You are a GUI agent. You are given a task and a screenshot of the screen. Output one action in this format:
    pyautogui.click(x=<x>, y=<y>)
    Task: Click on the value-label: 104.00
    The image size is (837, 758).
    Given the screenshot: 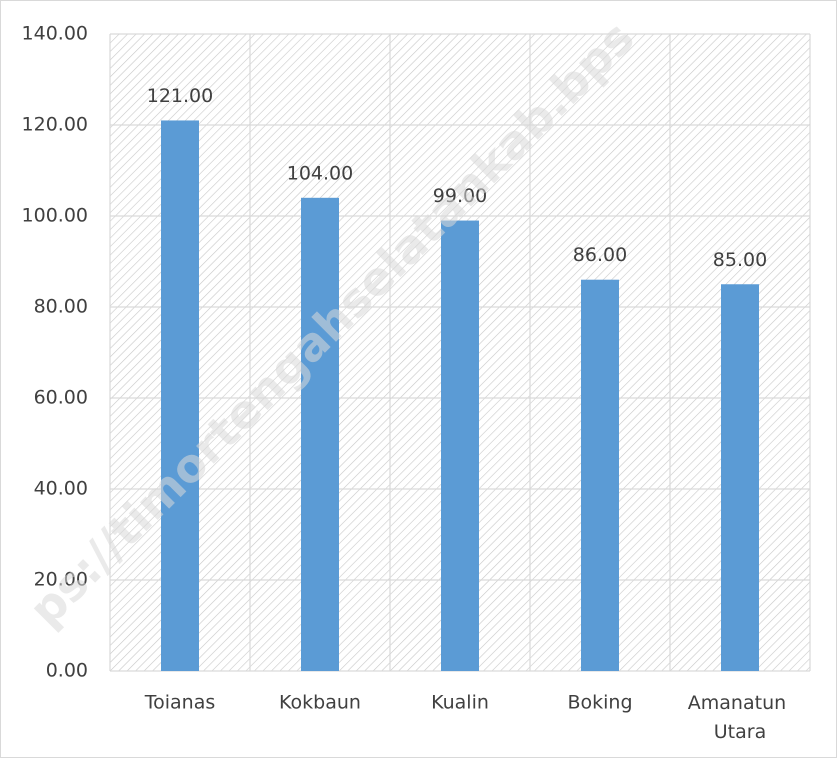 What is the action you would take?
    pyautogui.click(x=320, y=173)
    